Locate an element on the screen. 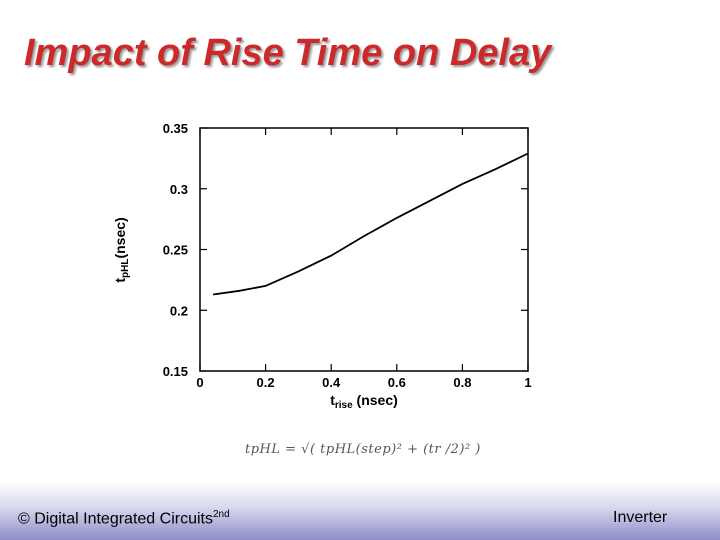 The image size is (720, 540). x-tick-label: 0.8 is located at coordinates (462, 382).